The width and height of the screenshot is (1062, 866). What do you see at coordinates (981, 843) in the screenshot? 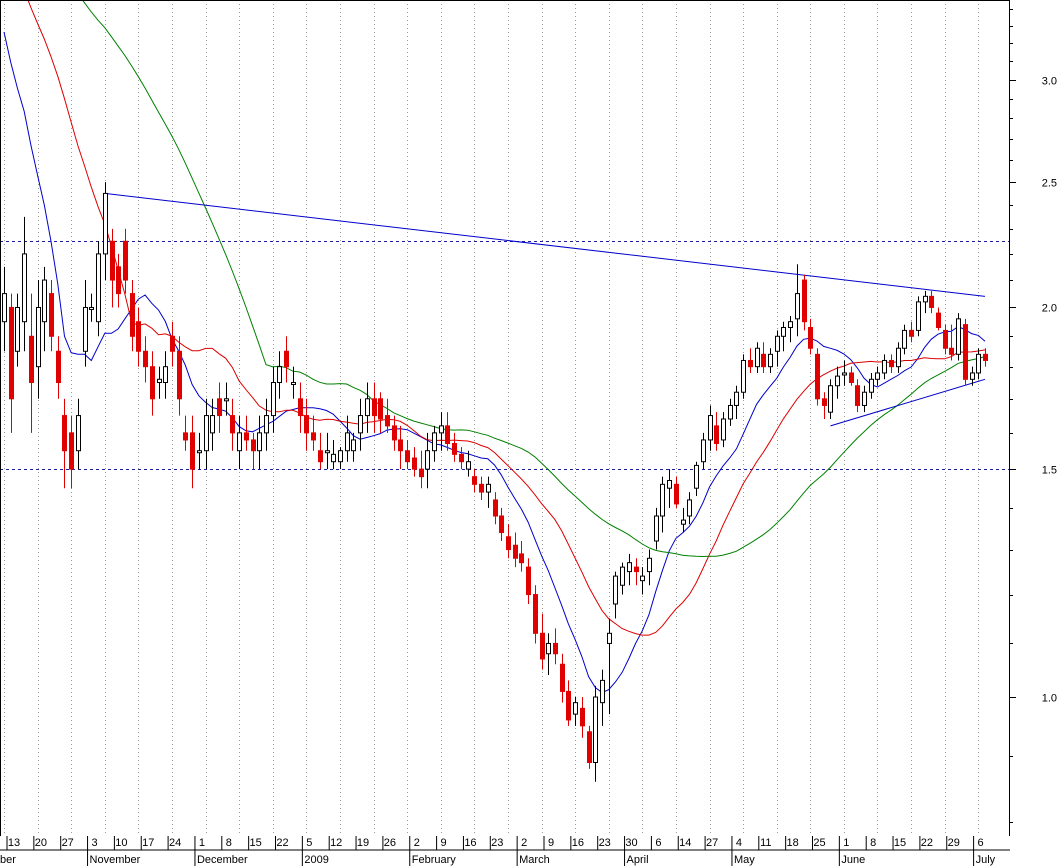
I see `x-day-label: 6` at bounding box center [981, 843].